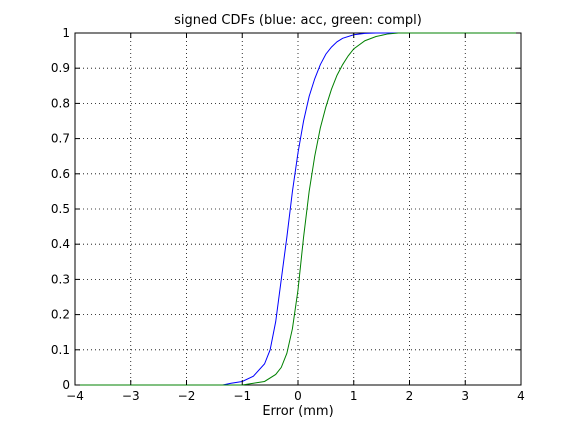 This screenshot has height=432, width=576. I want to click on x-tick-label-6: 2, so click(410, 396).